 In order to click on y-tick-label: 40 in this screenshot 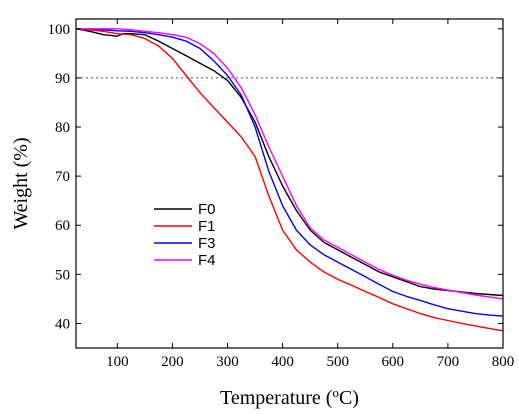, I will do `click(62, 324)`.